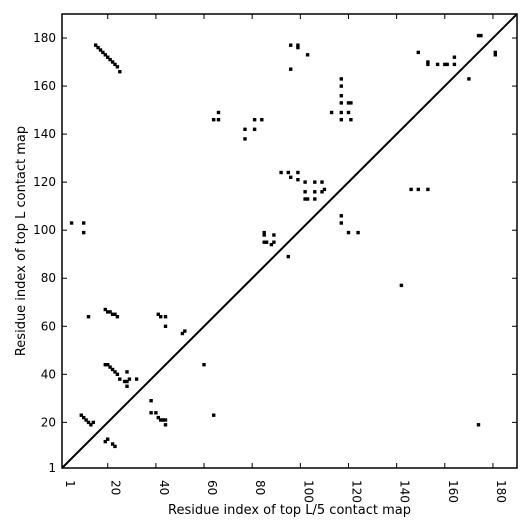 The height and width of the screenshot is (531, 531). What do you see at coordinates (212, 487) in the screenshot?
I see `x-tick-label: 60` at bounding box center [212, 487].